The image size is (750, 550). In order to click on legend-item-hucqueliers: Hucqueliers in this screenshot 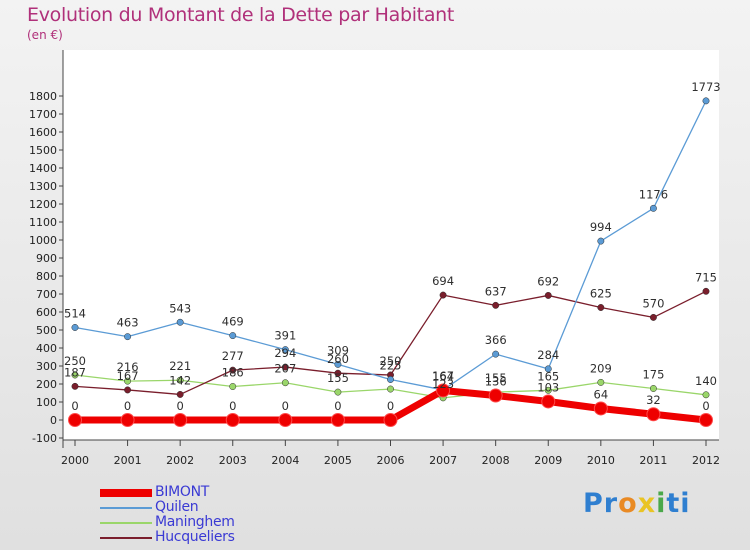, I will do `click(167, 537)`.